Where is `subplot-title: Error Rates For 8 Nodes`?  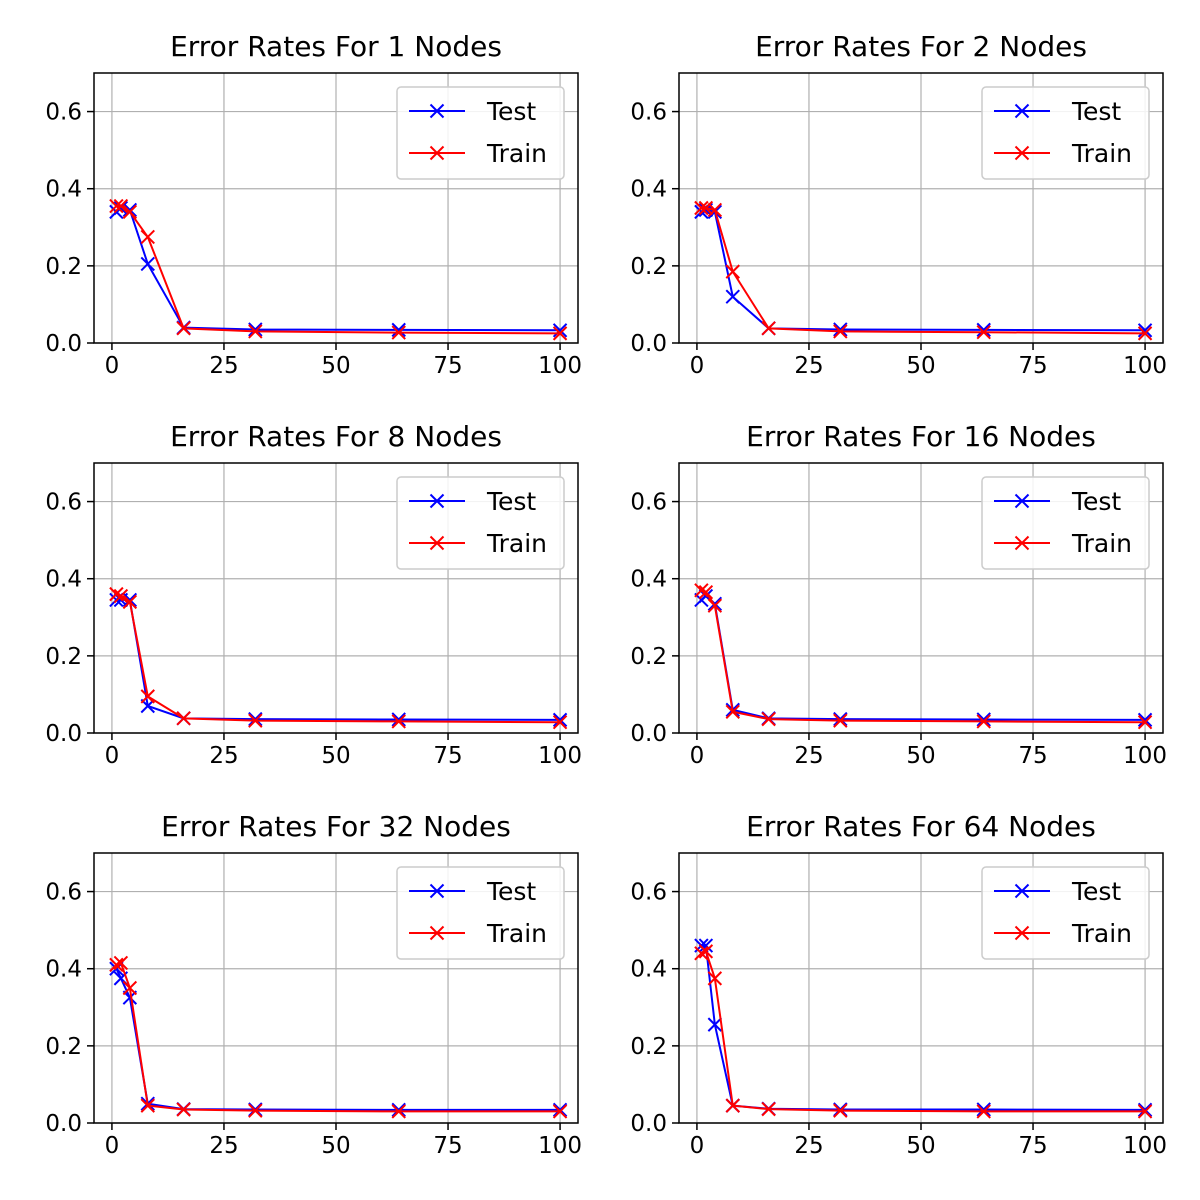 subplot-title: Error Rates For 8 Nodes is located at coordinates (336, 436).